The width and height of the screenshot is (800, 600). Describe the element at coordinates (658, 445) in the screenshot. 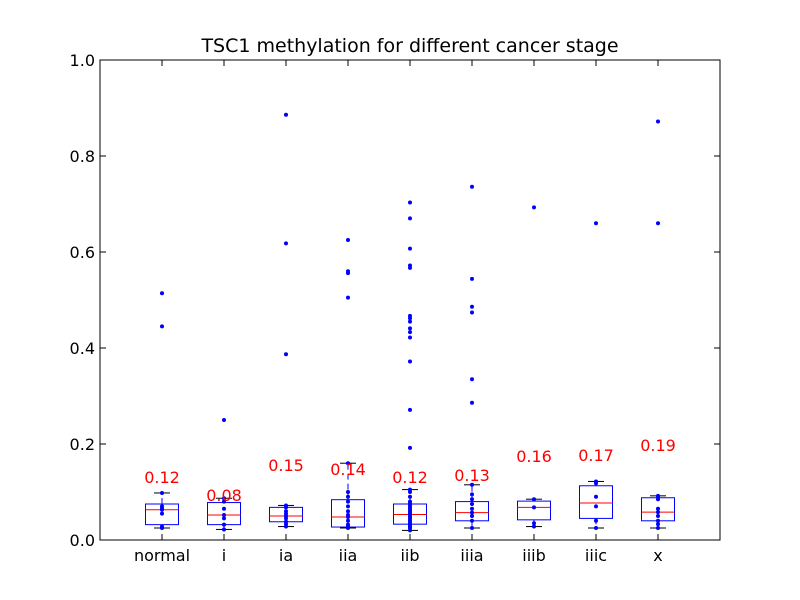

I see `annotation-label: 0.19` at that location.